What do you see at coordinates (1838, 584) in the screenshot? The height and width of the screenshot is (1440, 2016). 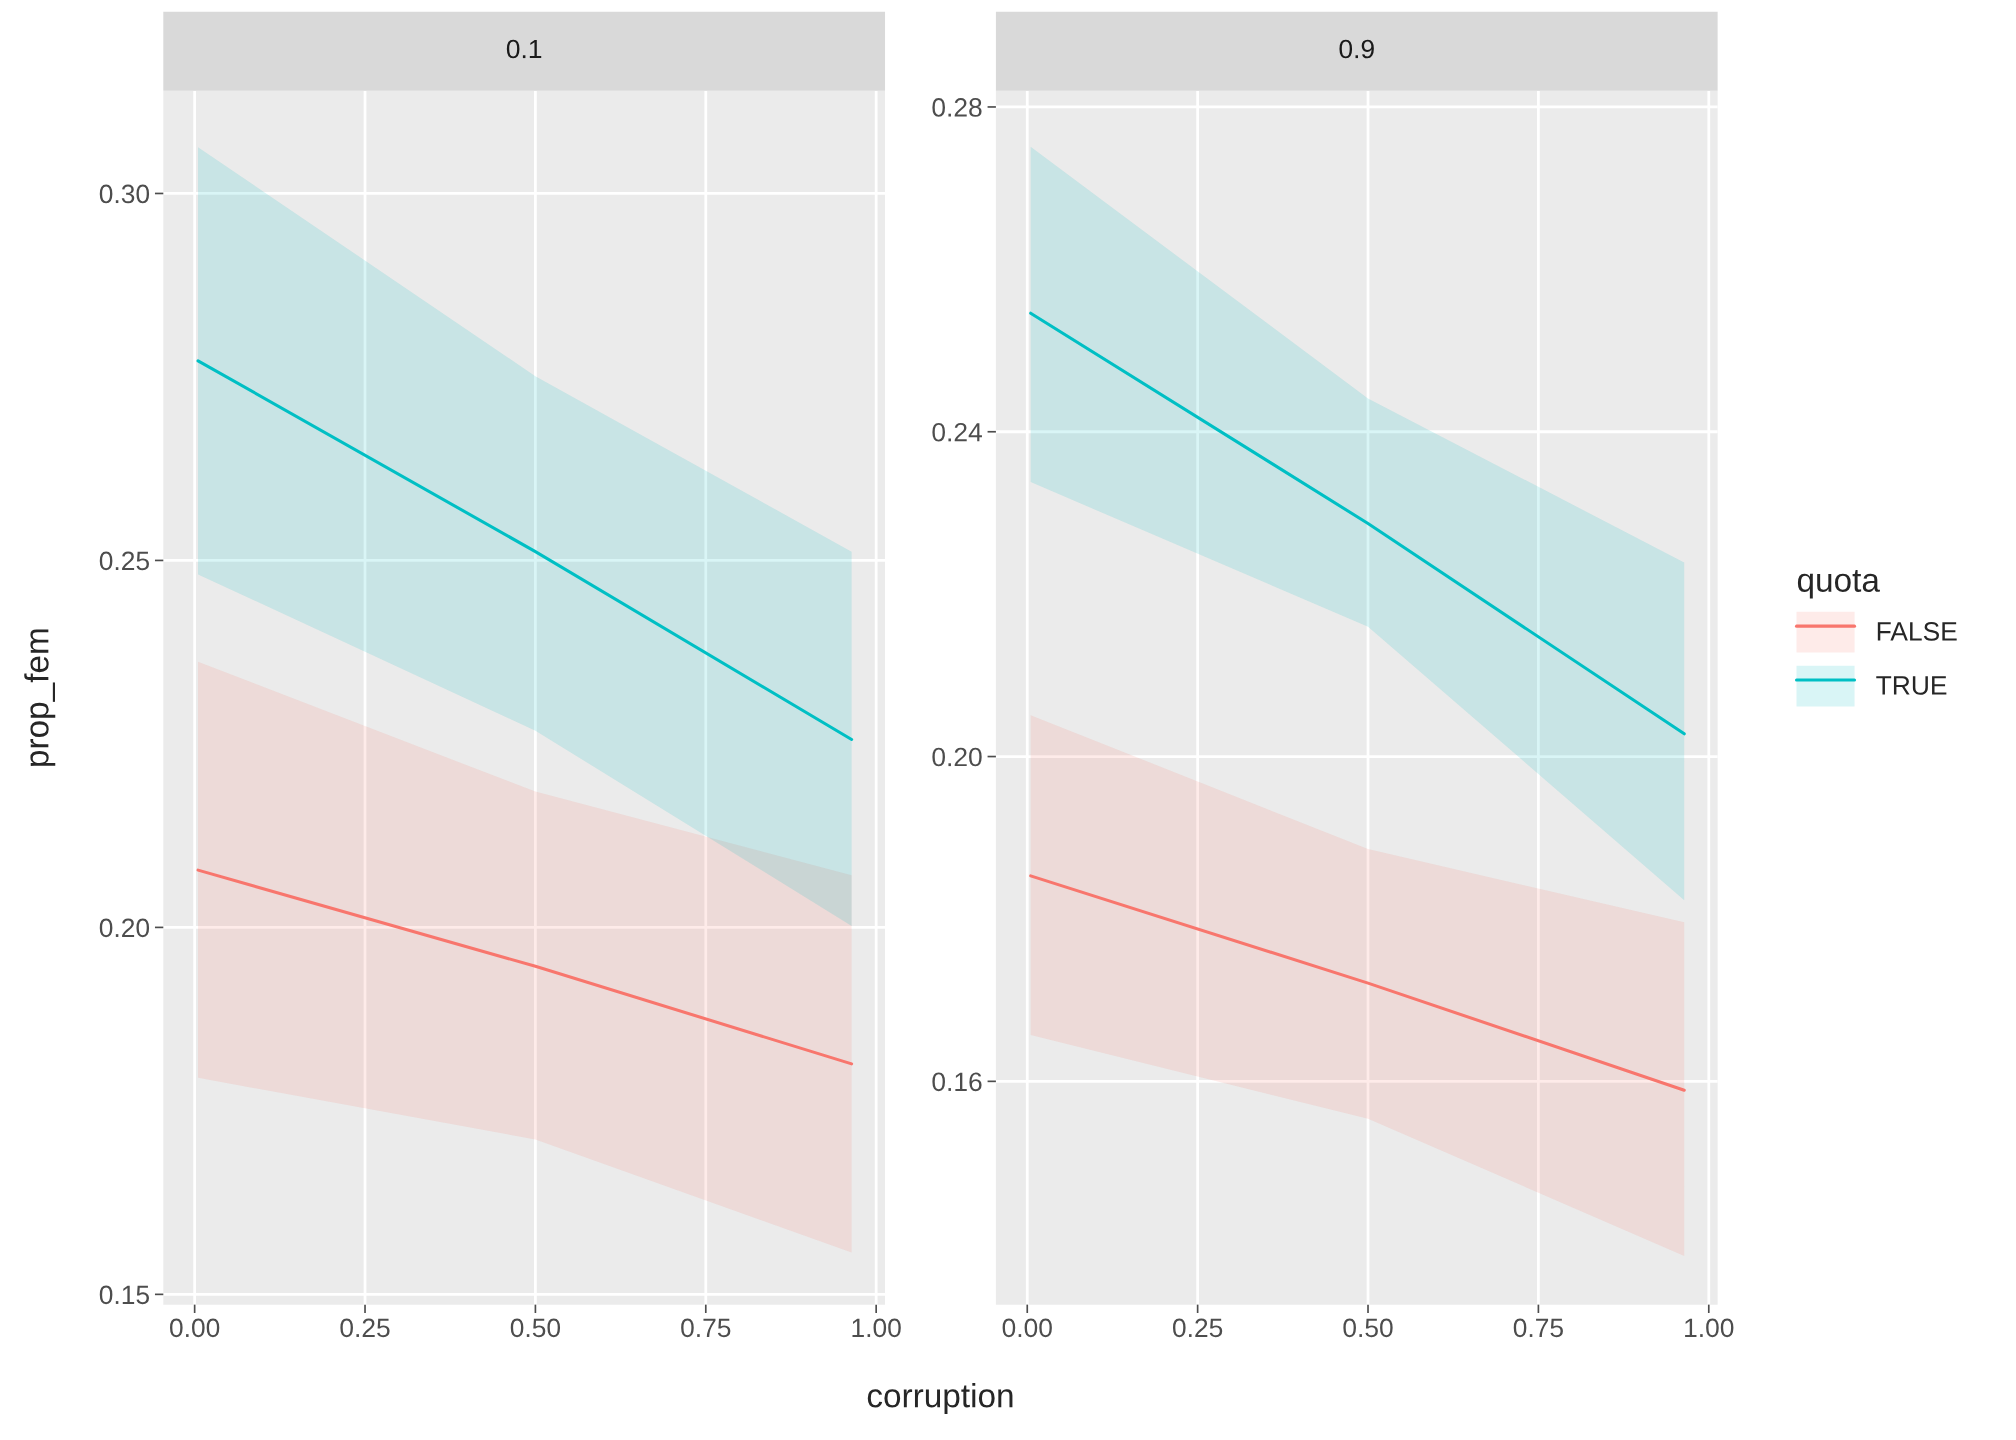 I see `legend-title: quota` at bounding box center [1838, 584].